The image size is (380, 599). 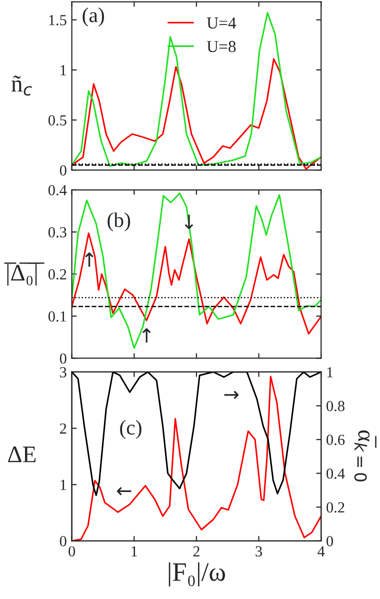 What do you see at coordinates (57, 190) in the screenshot?
I see `y-tick-label: 0.4` at bounding box center [57, 190].